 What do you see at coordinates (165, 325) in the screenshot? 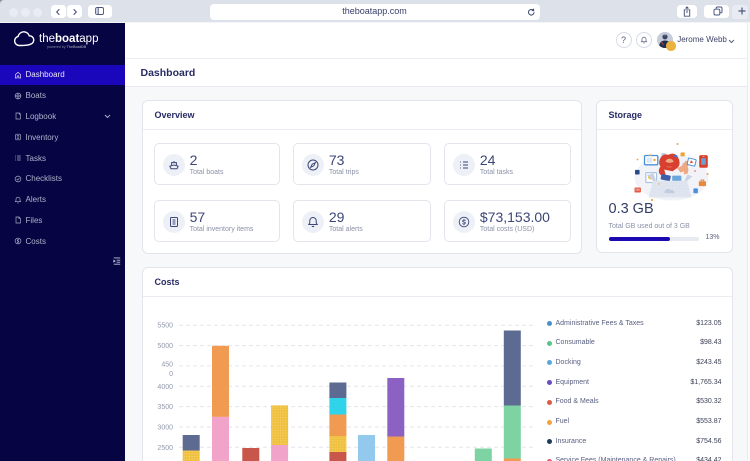
I see `svg-text: 5500` at bounding box center [165, 325].